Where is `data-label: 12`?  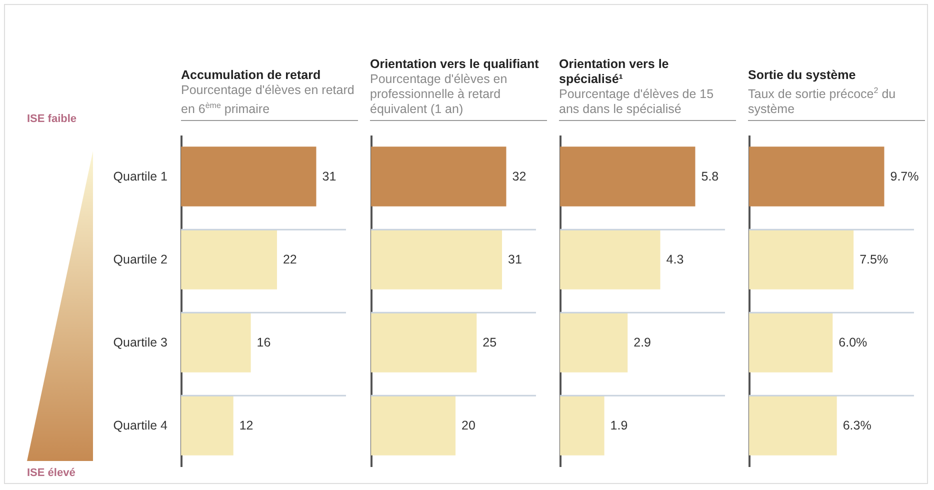 data-label: 12 is located at coordinates (246, 425).